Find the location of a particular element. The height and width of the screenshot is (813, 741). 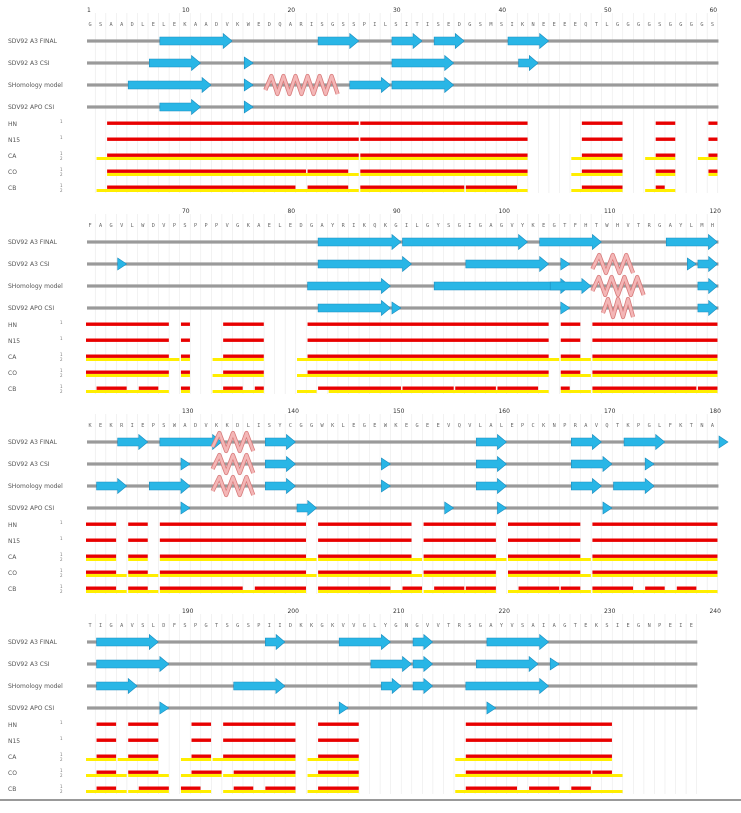

sequence-residue: Y is located at coordinates (333, 226).